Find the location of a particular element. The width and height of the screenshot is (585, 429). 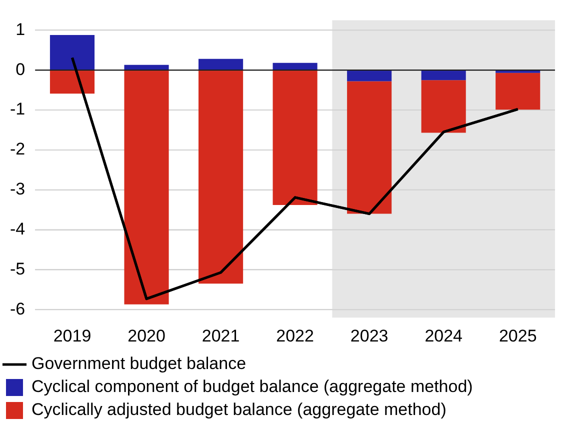

x-tick-label: 2025 is located at coordinates (517, 336).